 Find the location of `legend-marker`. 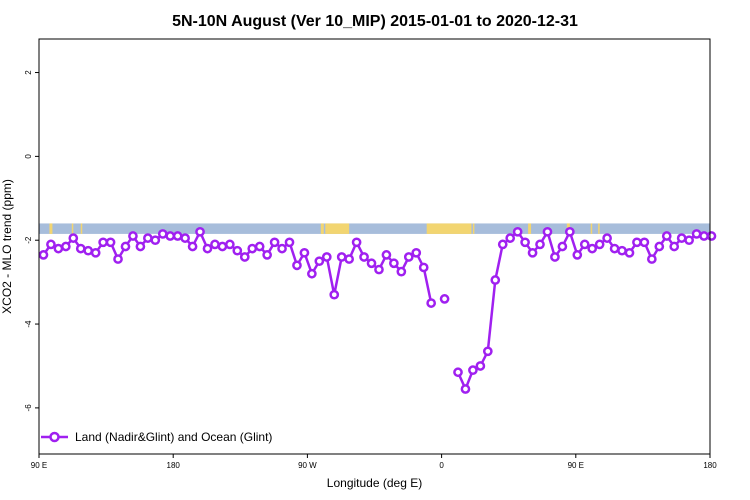

legend-marker is located at coordinates (54, 437).